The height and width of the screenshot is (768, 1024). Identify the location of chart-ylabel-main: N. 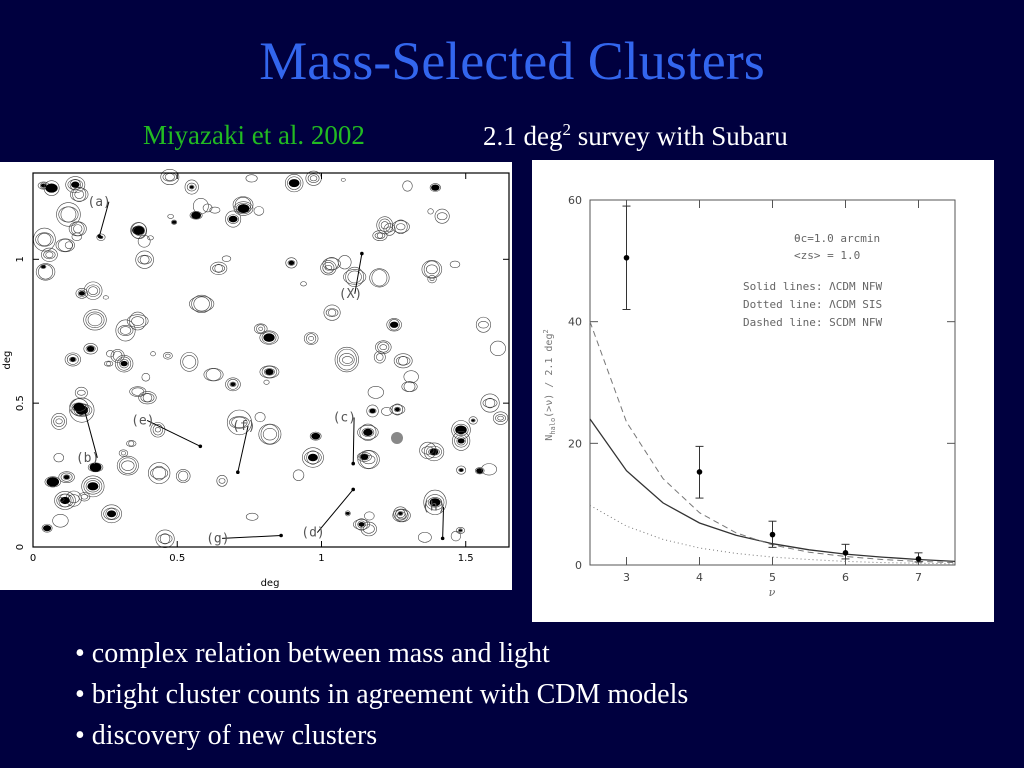
(549, 438).